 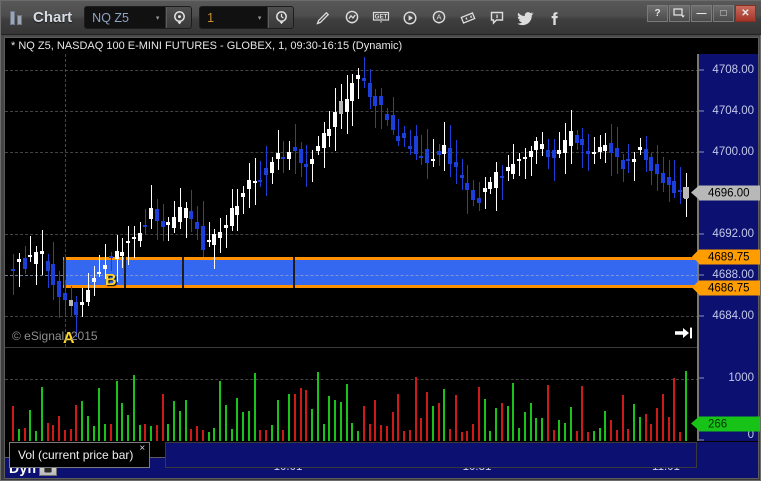 What do you see at coordinates (410, 18) in the screenshot?
I see `play-icon` at bounding box center [410, 18].